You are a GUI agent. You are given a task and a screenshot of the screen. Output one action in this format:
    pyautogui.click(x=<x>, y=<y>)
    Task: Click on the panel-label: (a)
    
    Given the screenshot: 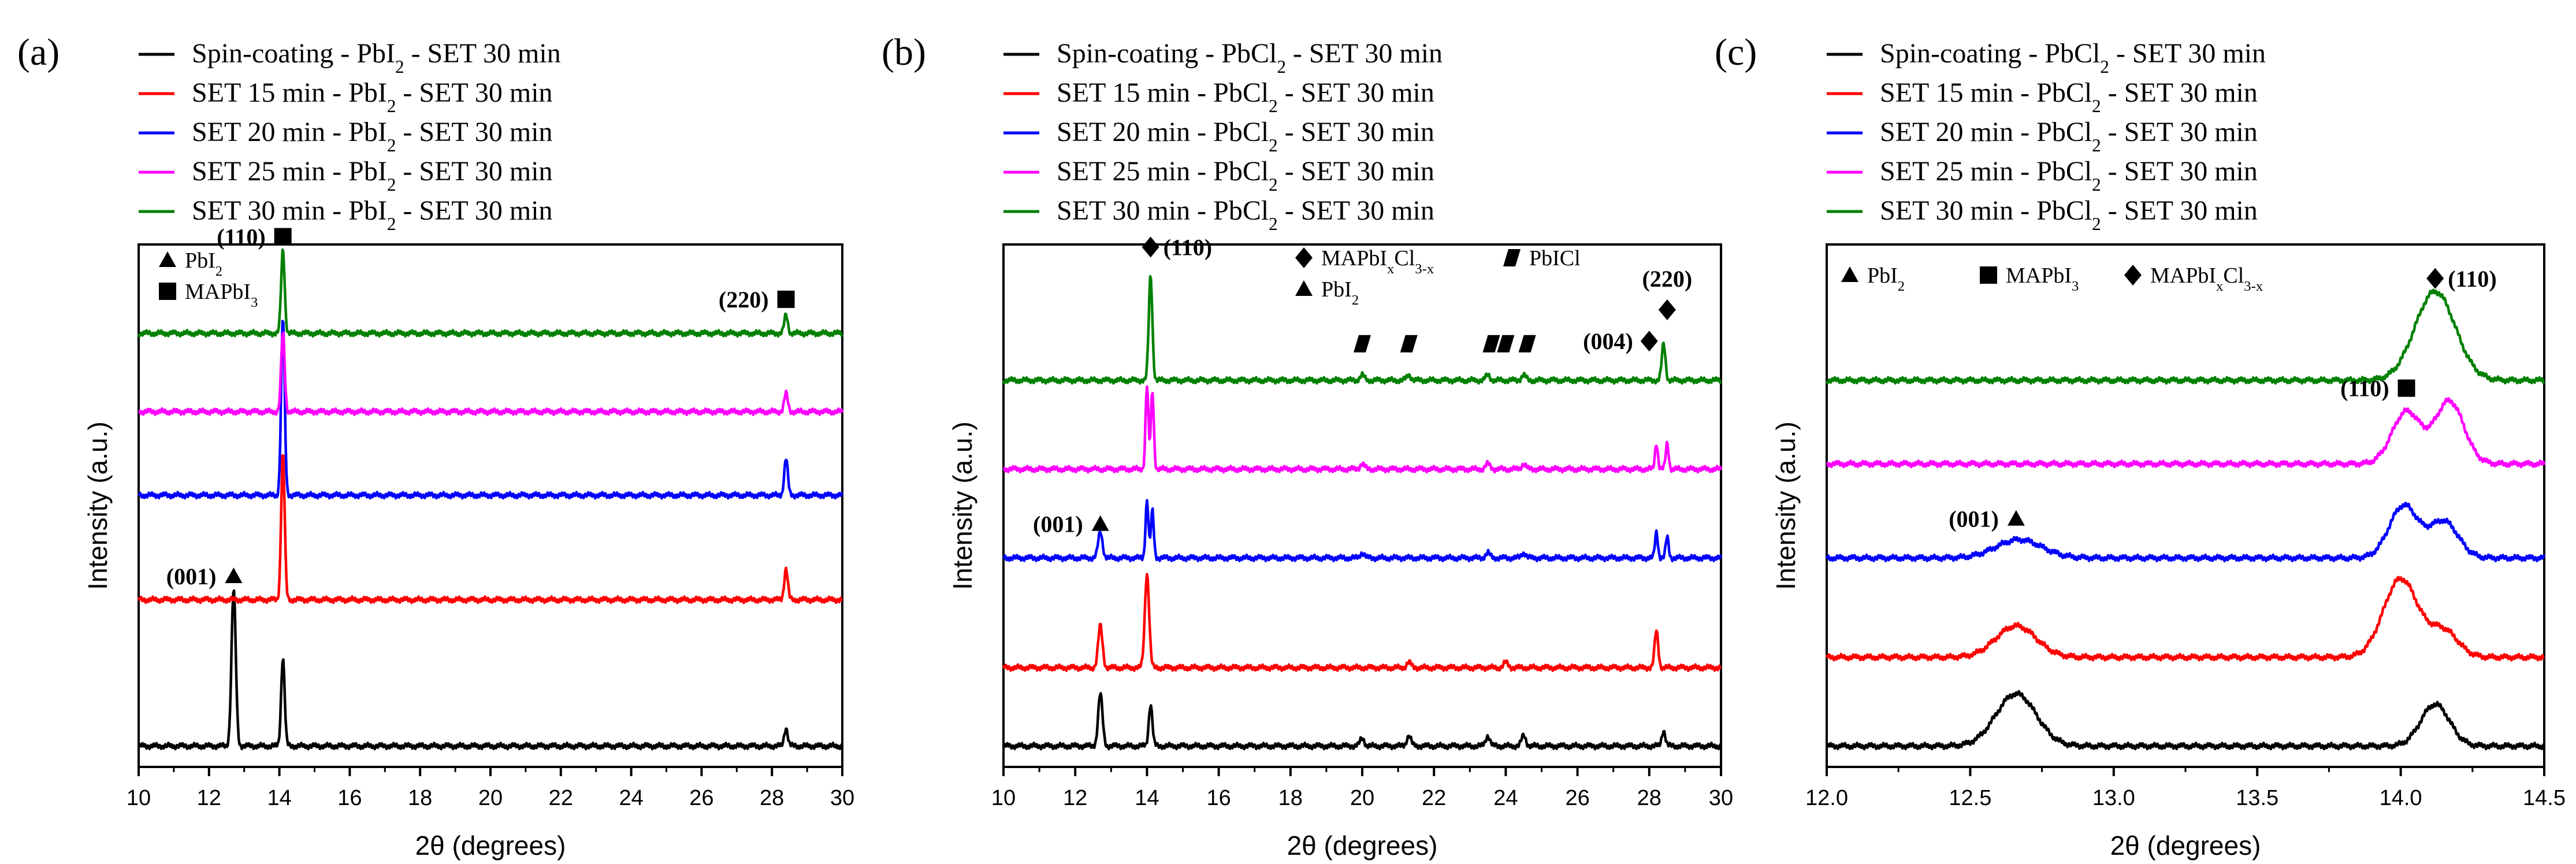 What is the action you would take?
    pyautogui.click(x=38, y=52)
    